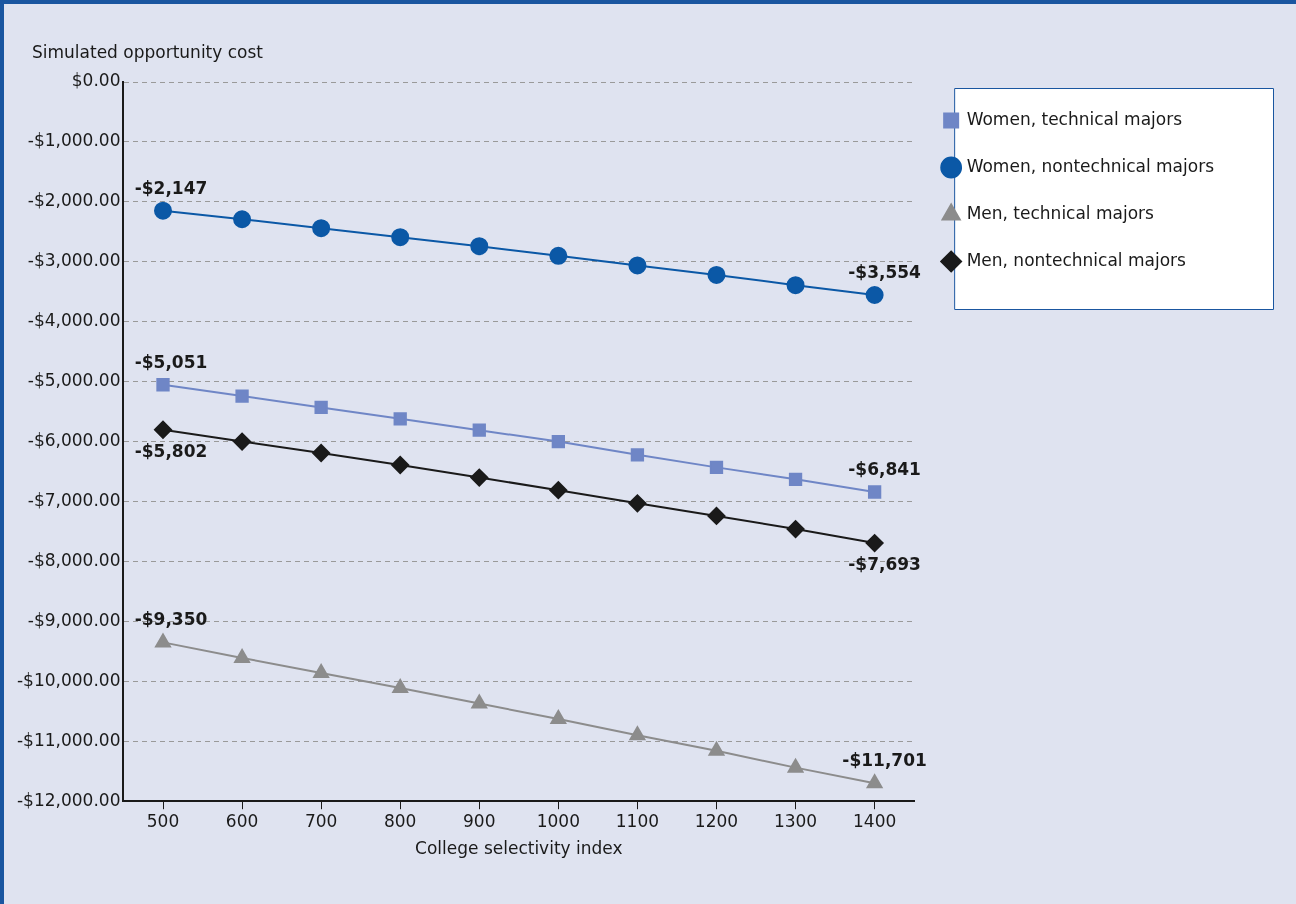 The height and width of the screenshot is (904, 1296). Describe the element at coordinates (68, 679) in the screenshot. I see `y-tick-label: -$10,000.00` at that location.